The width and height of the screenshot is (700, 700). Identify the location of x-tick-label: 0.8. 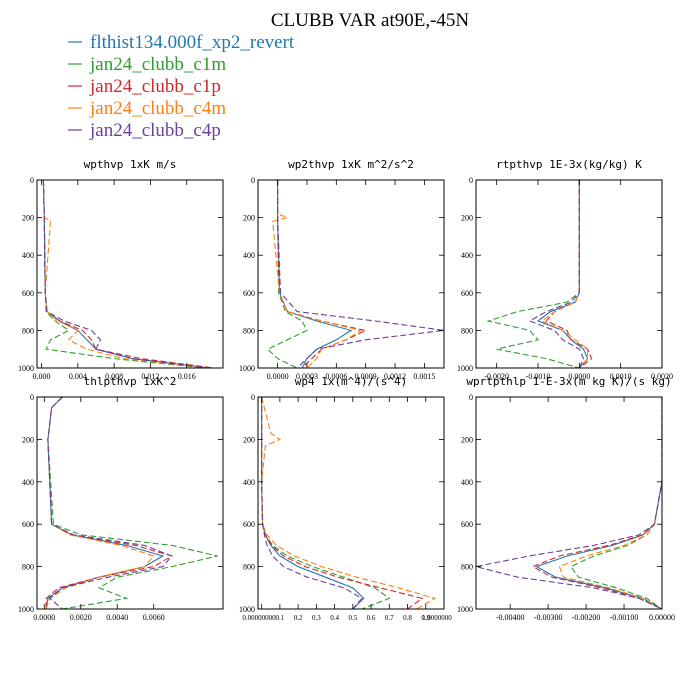
(407, 618).